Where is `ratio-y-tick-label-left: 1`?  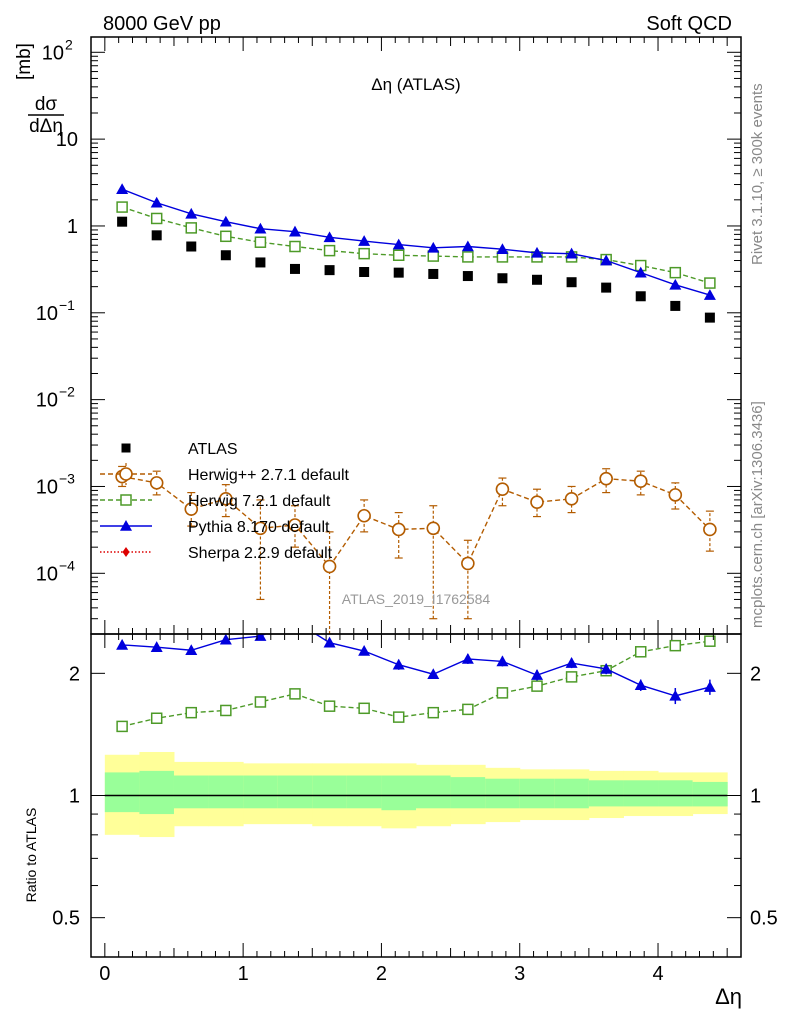 ratio-y-tick-label-left: 1 is located at coordinates (74, 797).